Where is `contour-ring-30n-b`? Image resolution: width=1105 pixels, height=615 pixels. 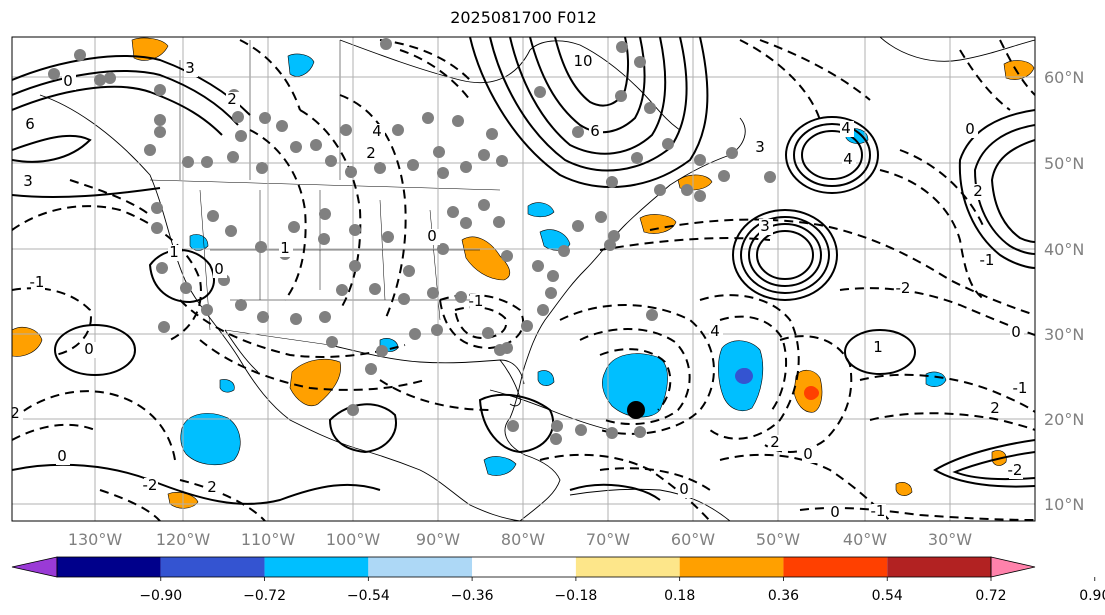
contour-ring-30n-b is located at coordinates (95, 350).